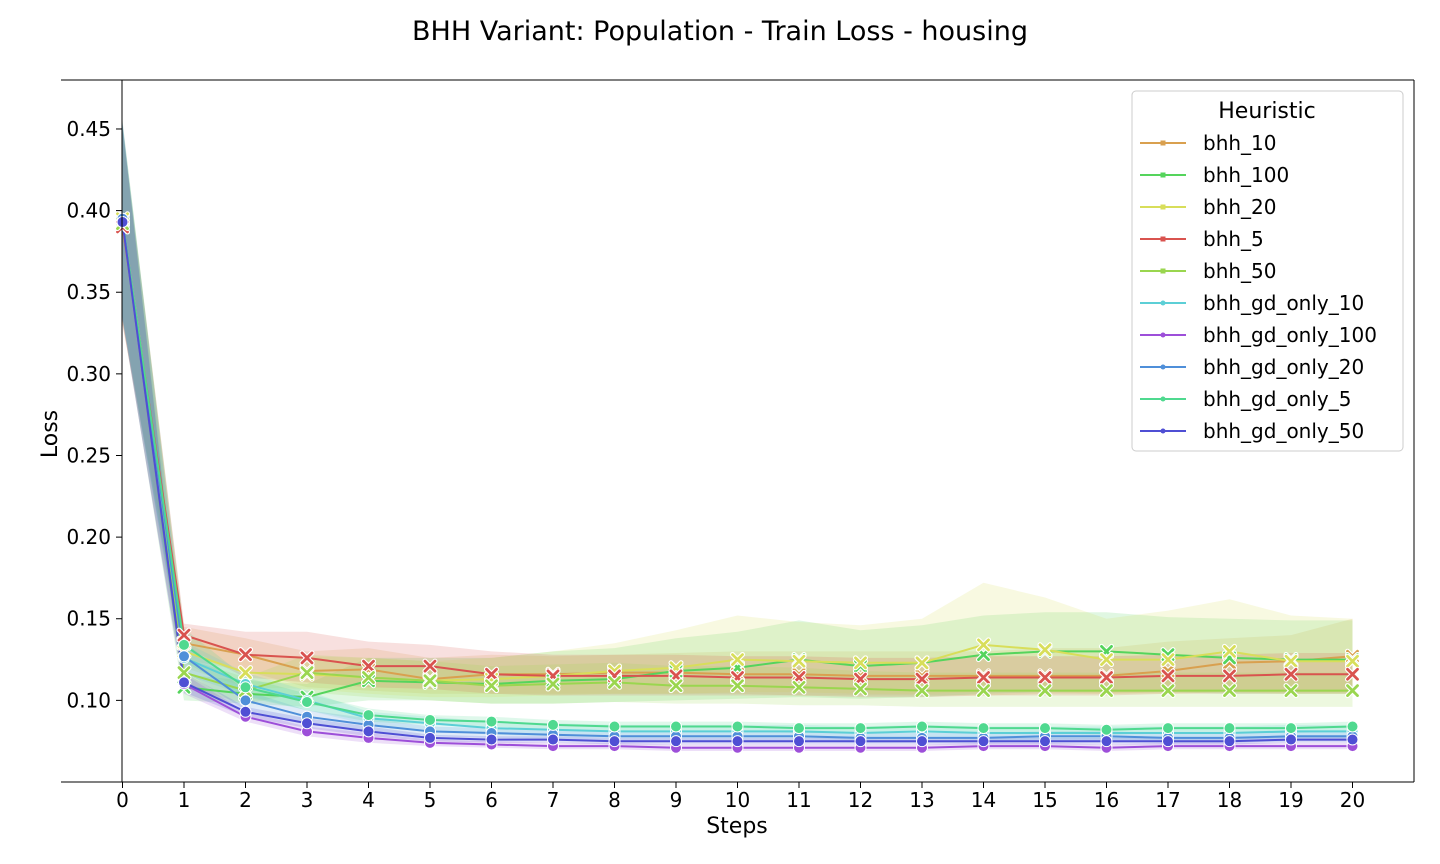  What do you see at coordinates (1266, 111) in the screenshot?
I see `legend-title: Heuristic` at bounding box center [1266, 111].